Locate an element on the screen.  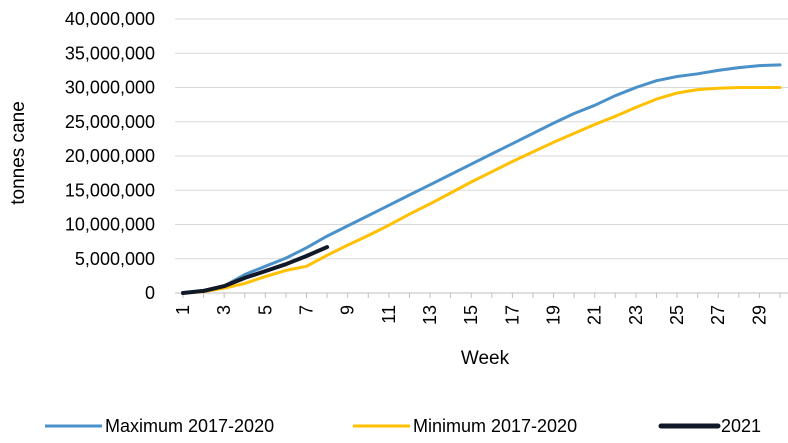
x-tick-label: 11 is located at coordinates (389, 314).